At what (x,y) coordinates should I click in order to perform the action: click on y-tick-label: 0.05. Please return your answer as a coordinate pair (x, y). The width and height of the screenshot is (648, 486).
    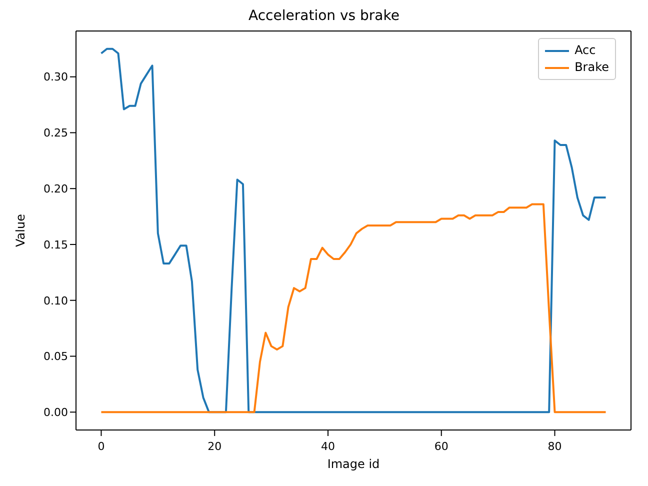
    Looking at the image, I should click on (56, 357).